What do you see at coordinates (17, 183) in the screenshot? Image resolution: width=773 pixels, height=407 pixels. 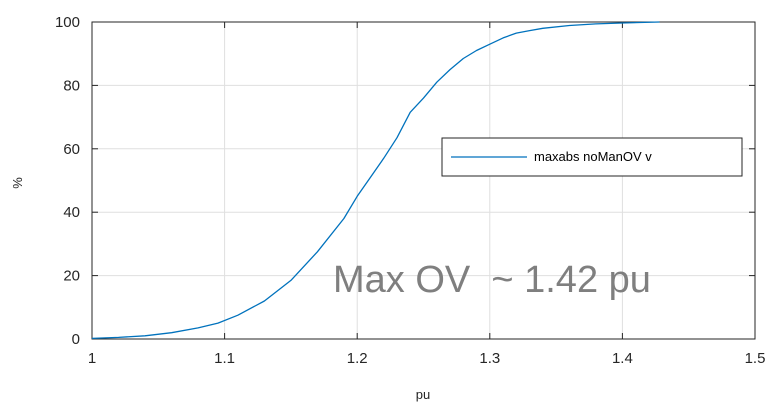 I see `y-axis-label: %` at bounding box center [17, 183].